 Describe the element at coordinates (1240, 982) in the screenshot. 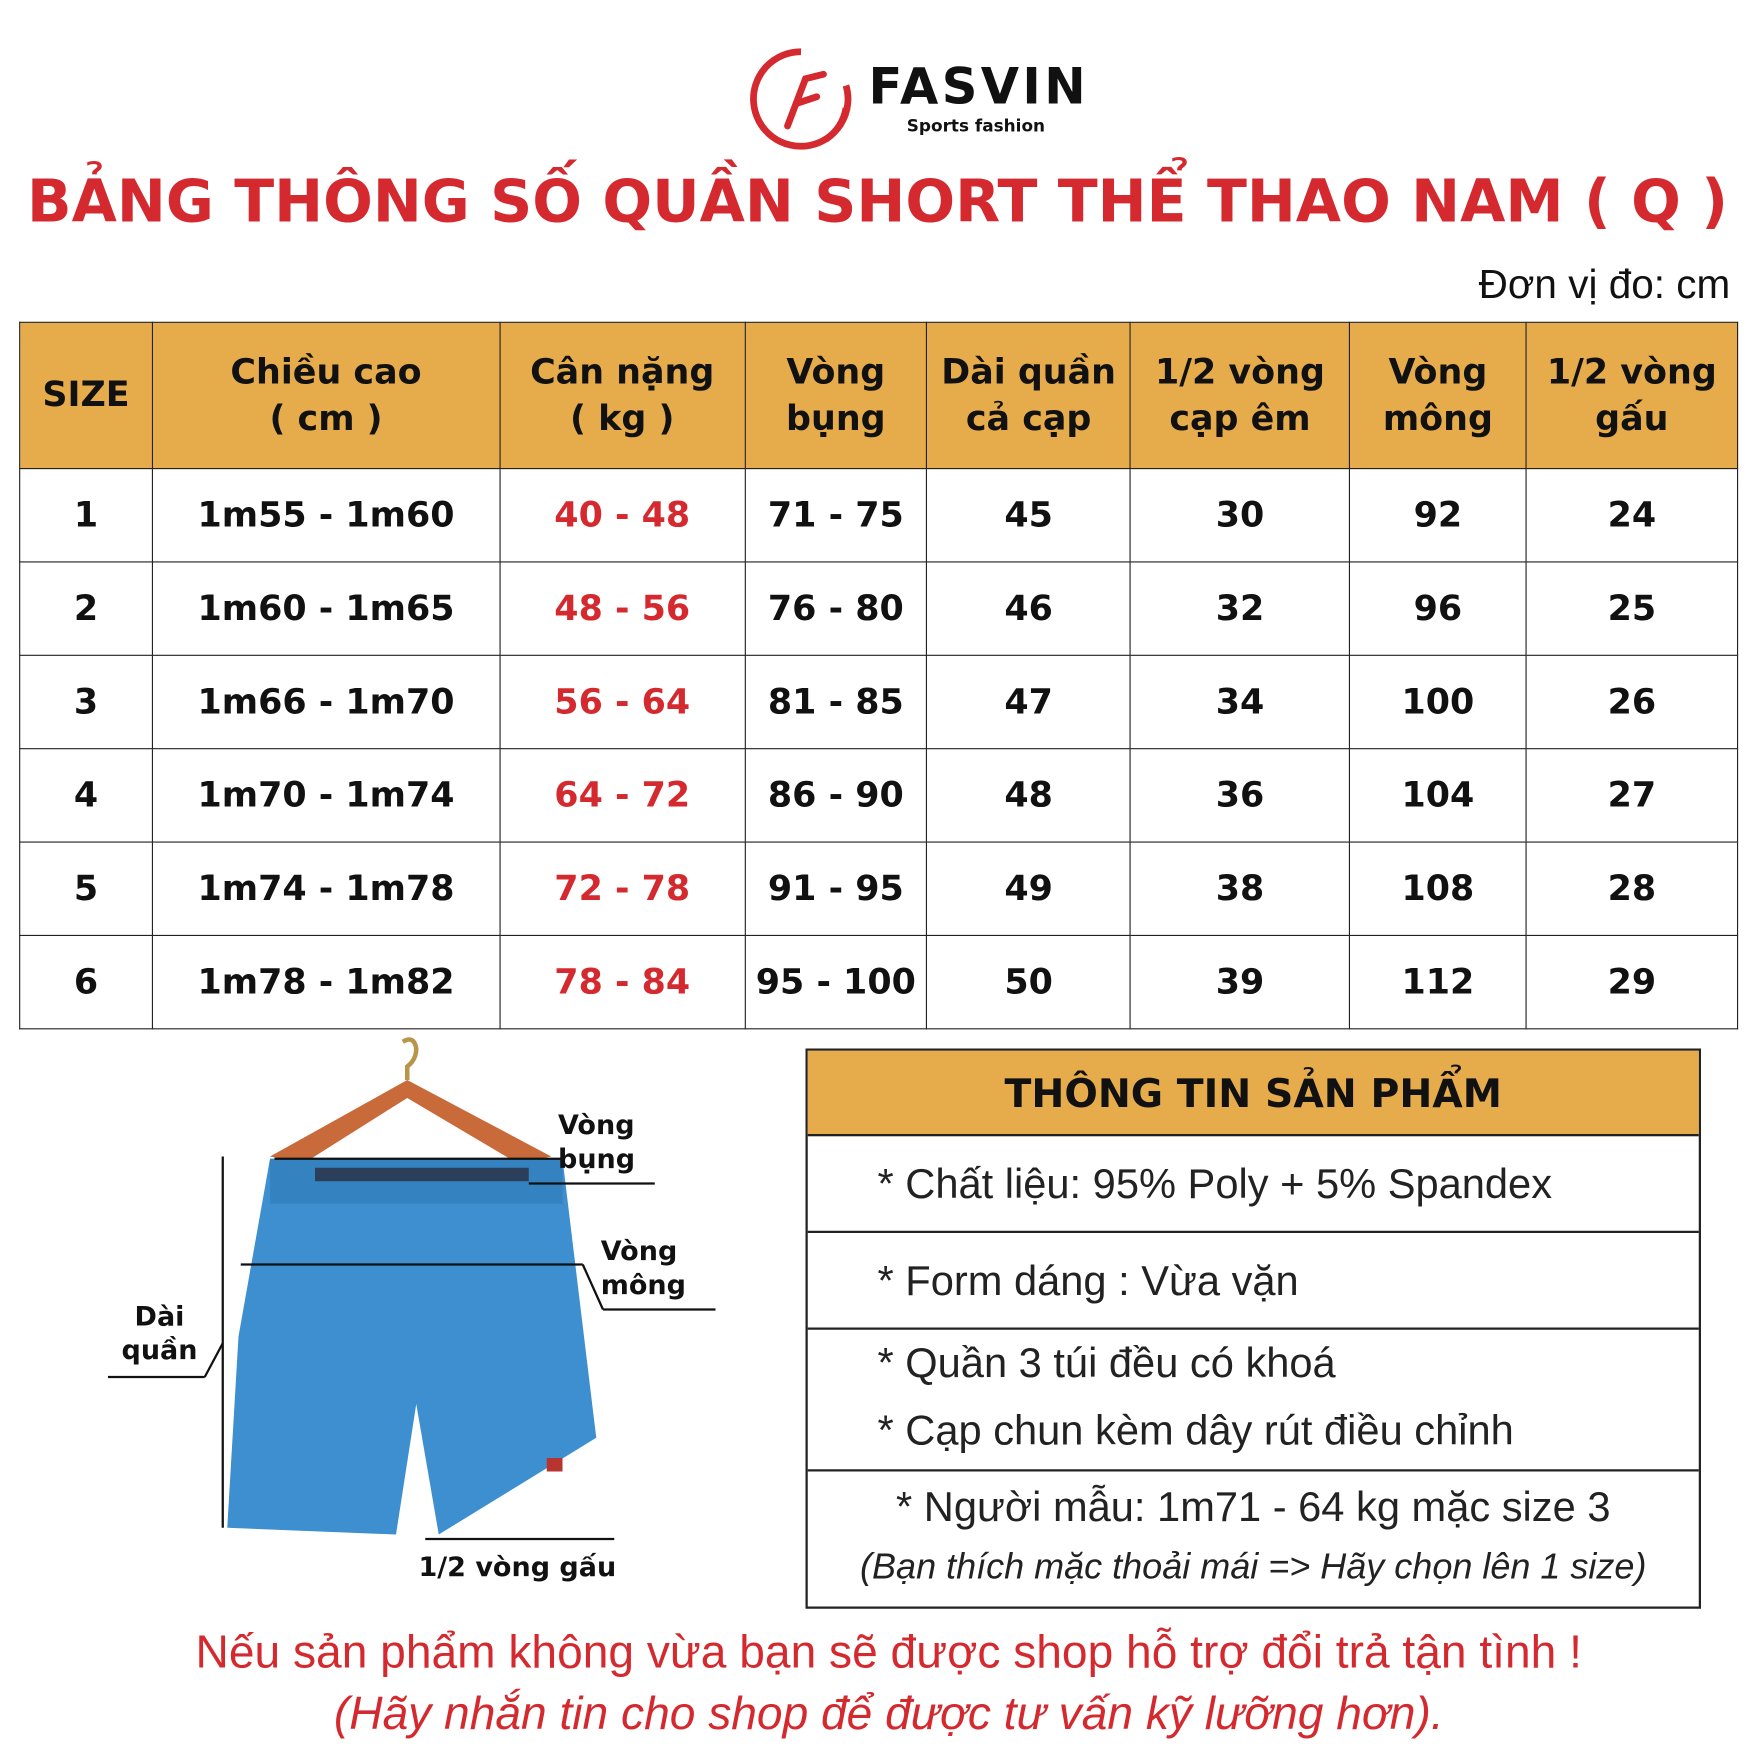

I see `table-cell: 39` at that location.